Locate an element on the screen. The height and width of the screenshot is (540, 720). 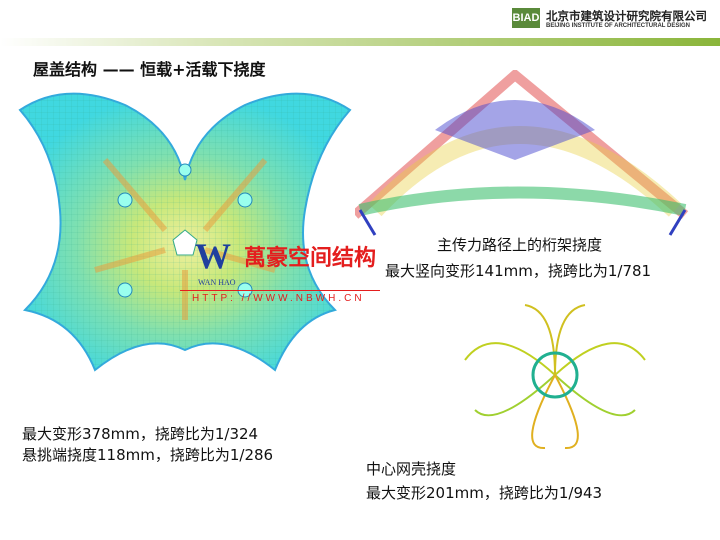
shell-caption-2: 最大变形201mm，挠跨比为1/943 is located at coordinates (484, 493).